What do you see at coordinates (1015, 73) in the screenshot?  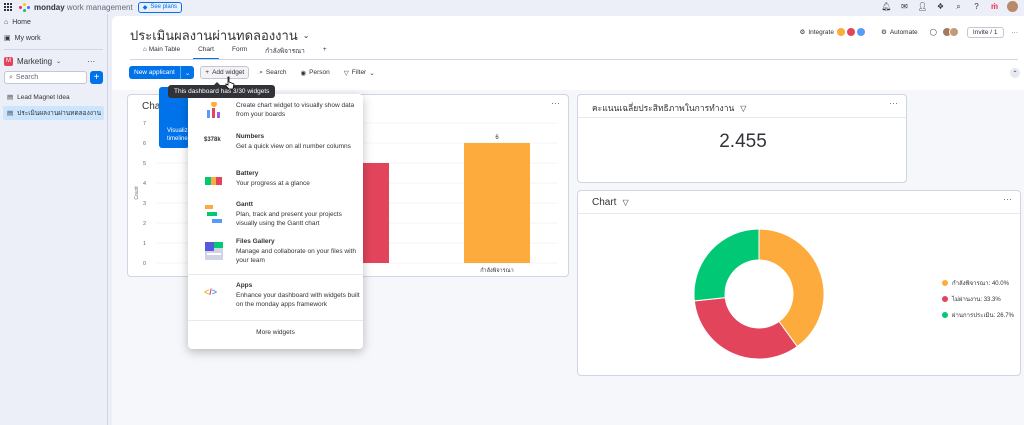 I see `collapse-header-button: ⌃` at bounding box center [1015, 73].